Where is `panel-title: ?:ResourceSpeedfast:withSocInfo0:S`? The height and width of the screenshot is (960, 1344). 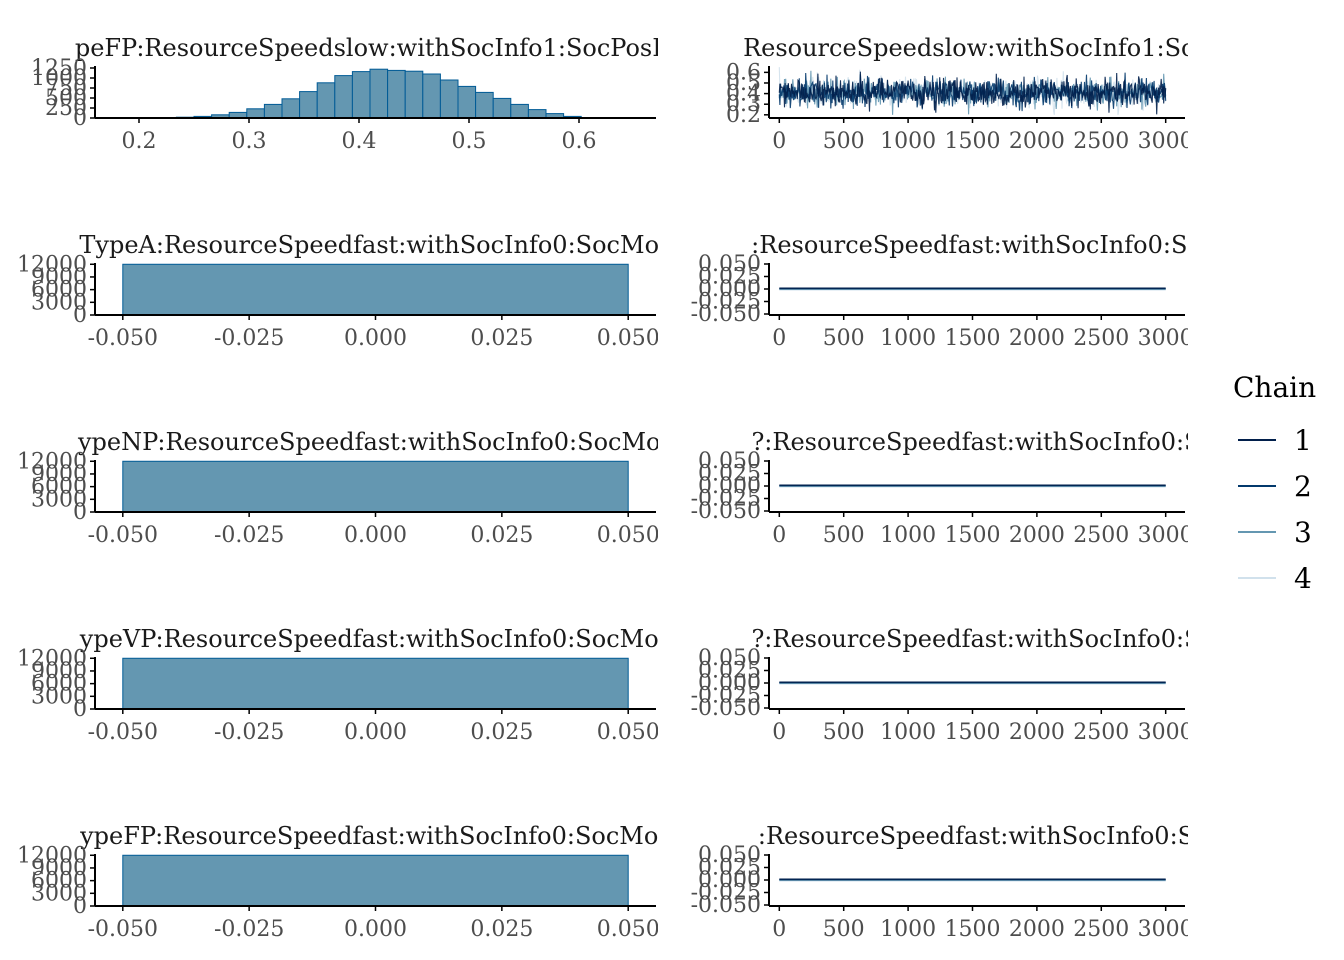
panel-title: ?:ResourceSpeedfast:withSocInfo0:S is located at coordinates (975, 639).